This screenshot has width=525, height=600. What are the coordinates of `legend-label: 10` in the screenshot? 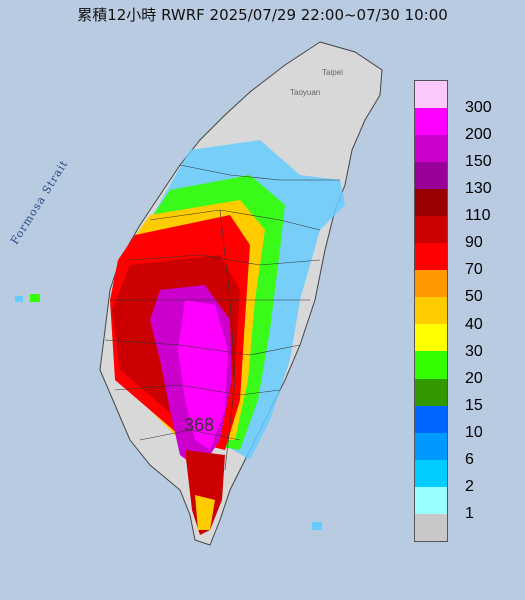 It's located at (474, 432).